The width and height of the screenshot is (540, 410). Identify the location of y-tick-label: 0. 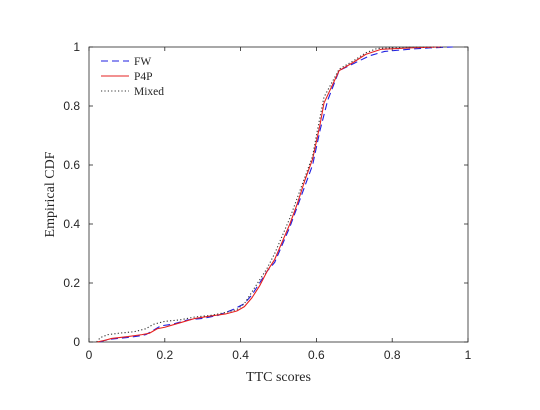
(76, 342).